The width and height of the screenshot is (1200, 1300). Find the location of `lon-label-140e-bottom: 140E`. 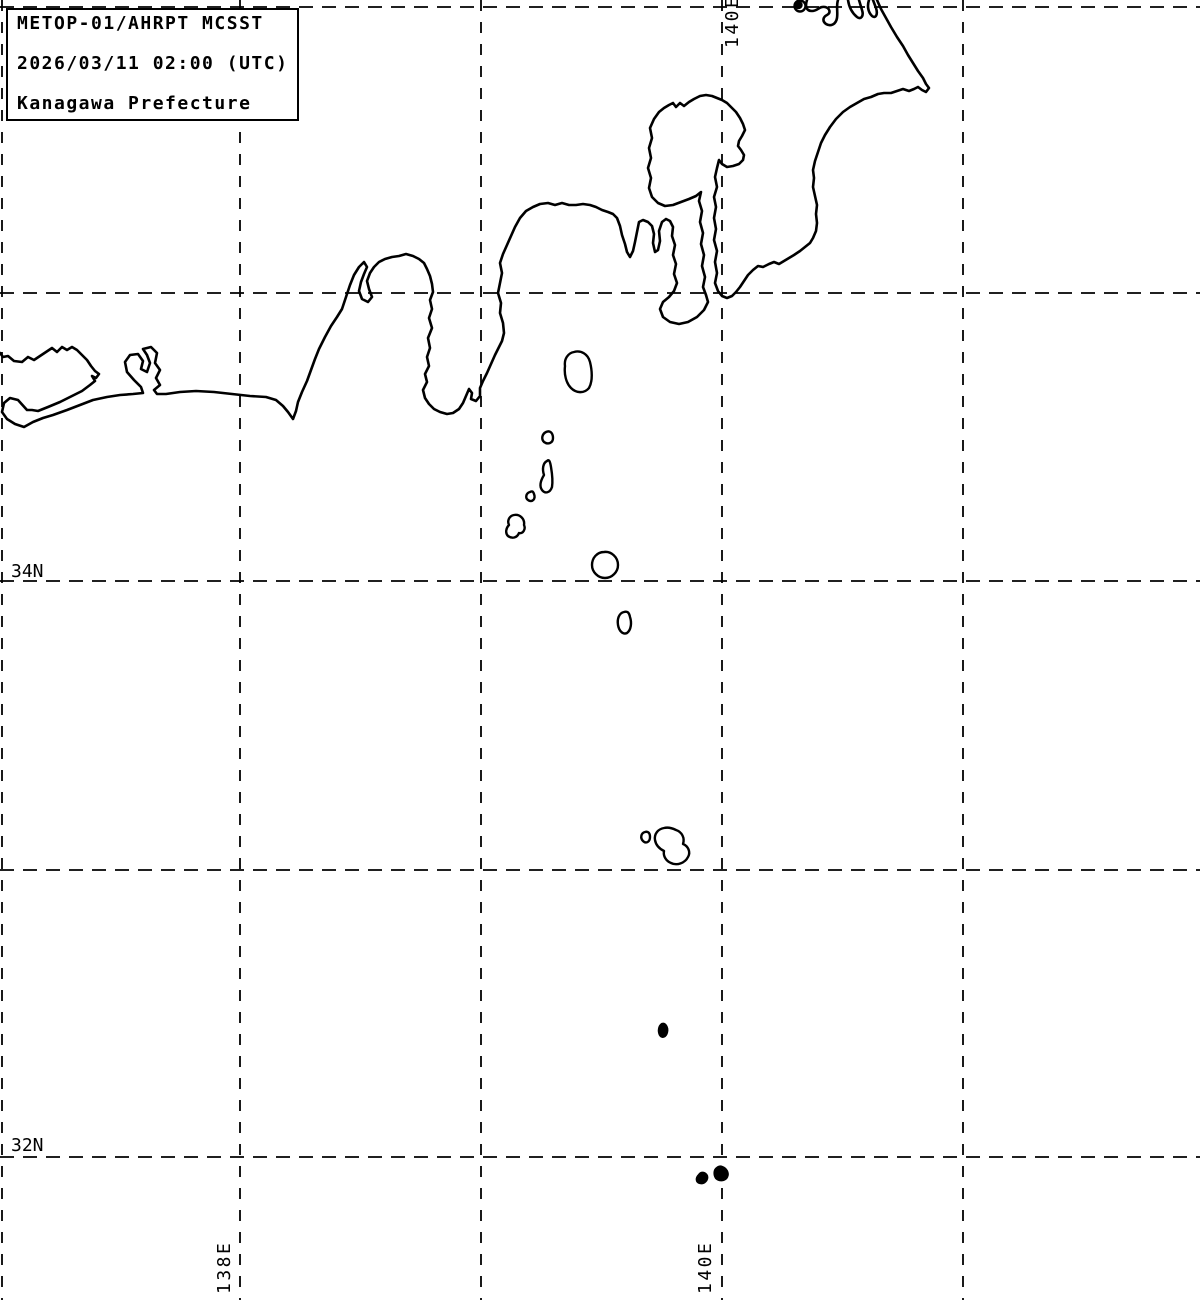

lon-label-140e-bottom: 140E is located at coordinates (705, 1267).